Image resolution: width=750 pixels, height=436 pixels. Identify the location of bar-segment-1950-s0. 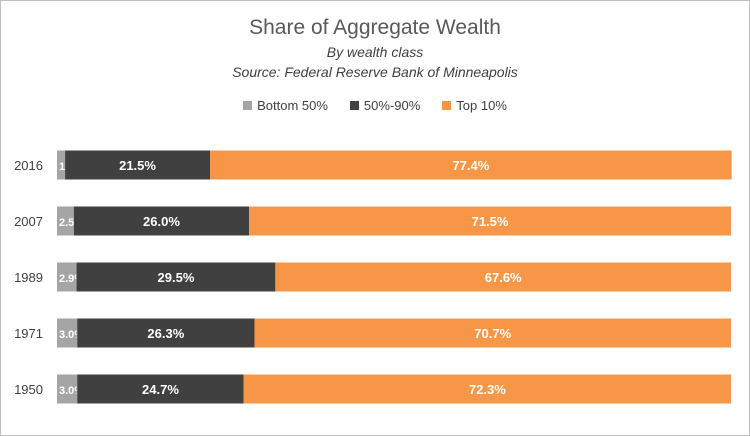
(67, 389).